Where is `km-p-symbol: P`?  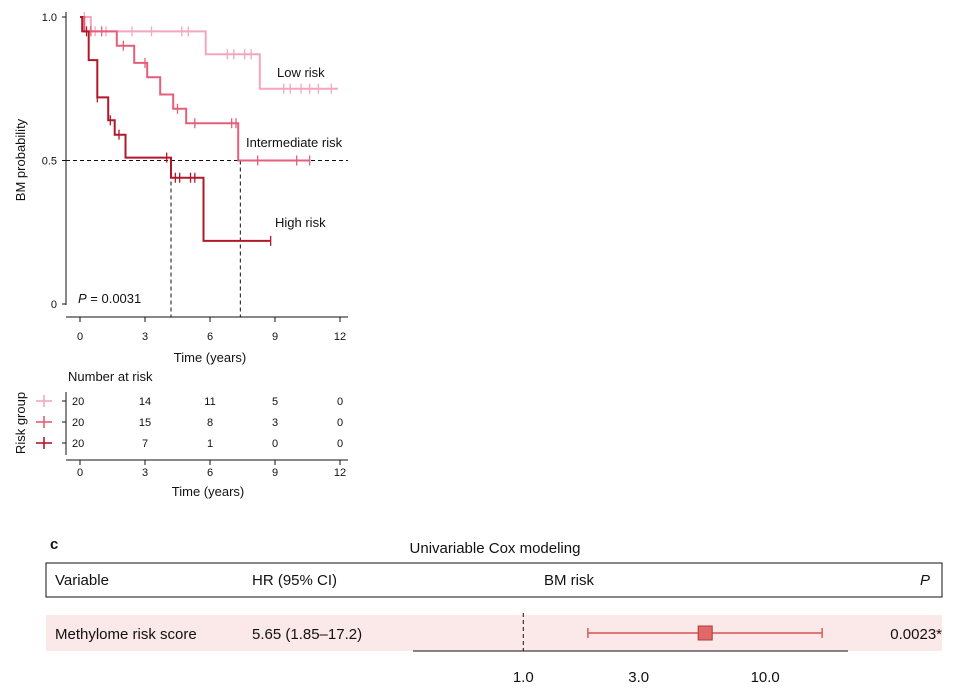
km-p-symbol: P is located at coordinates (82, 298).